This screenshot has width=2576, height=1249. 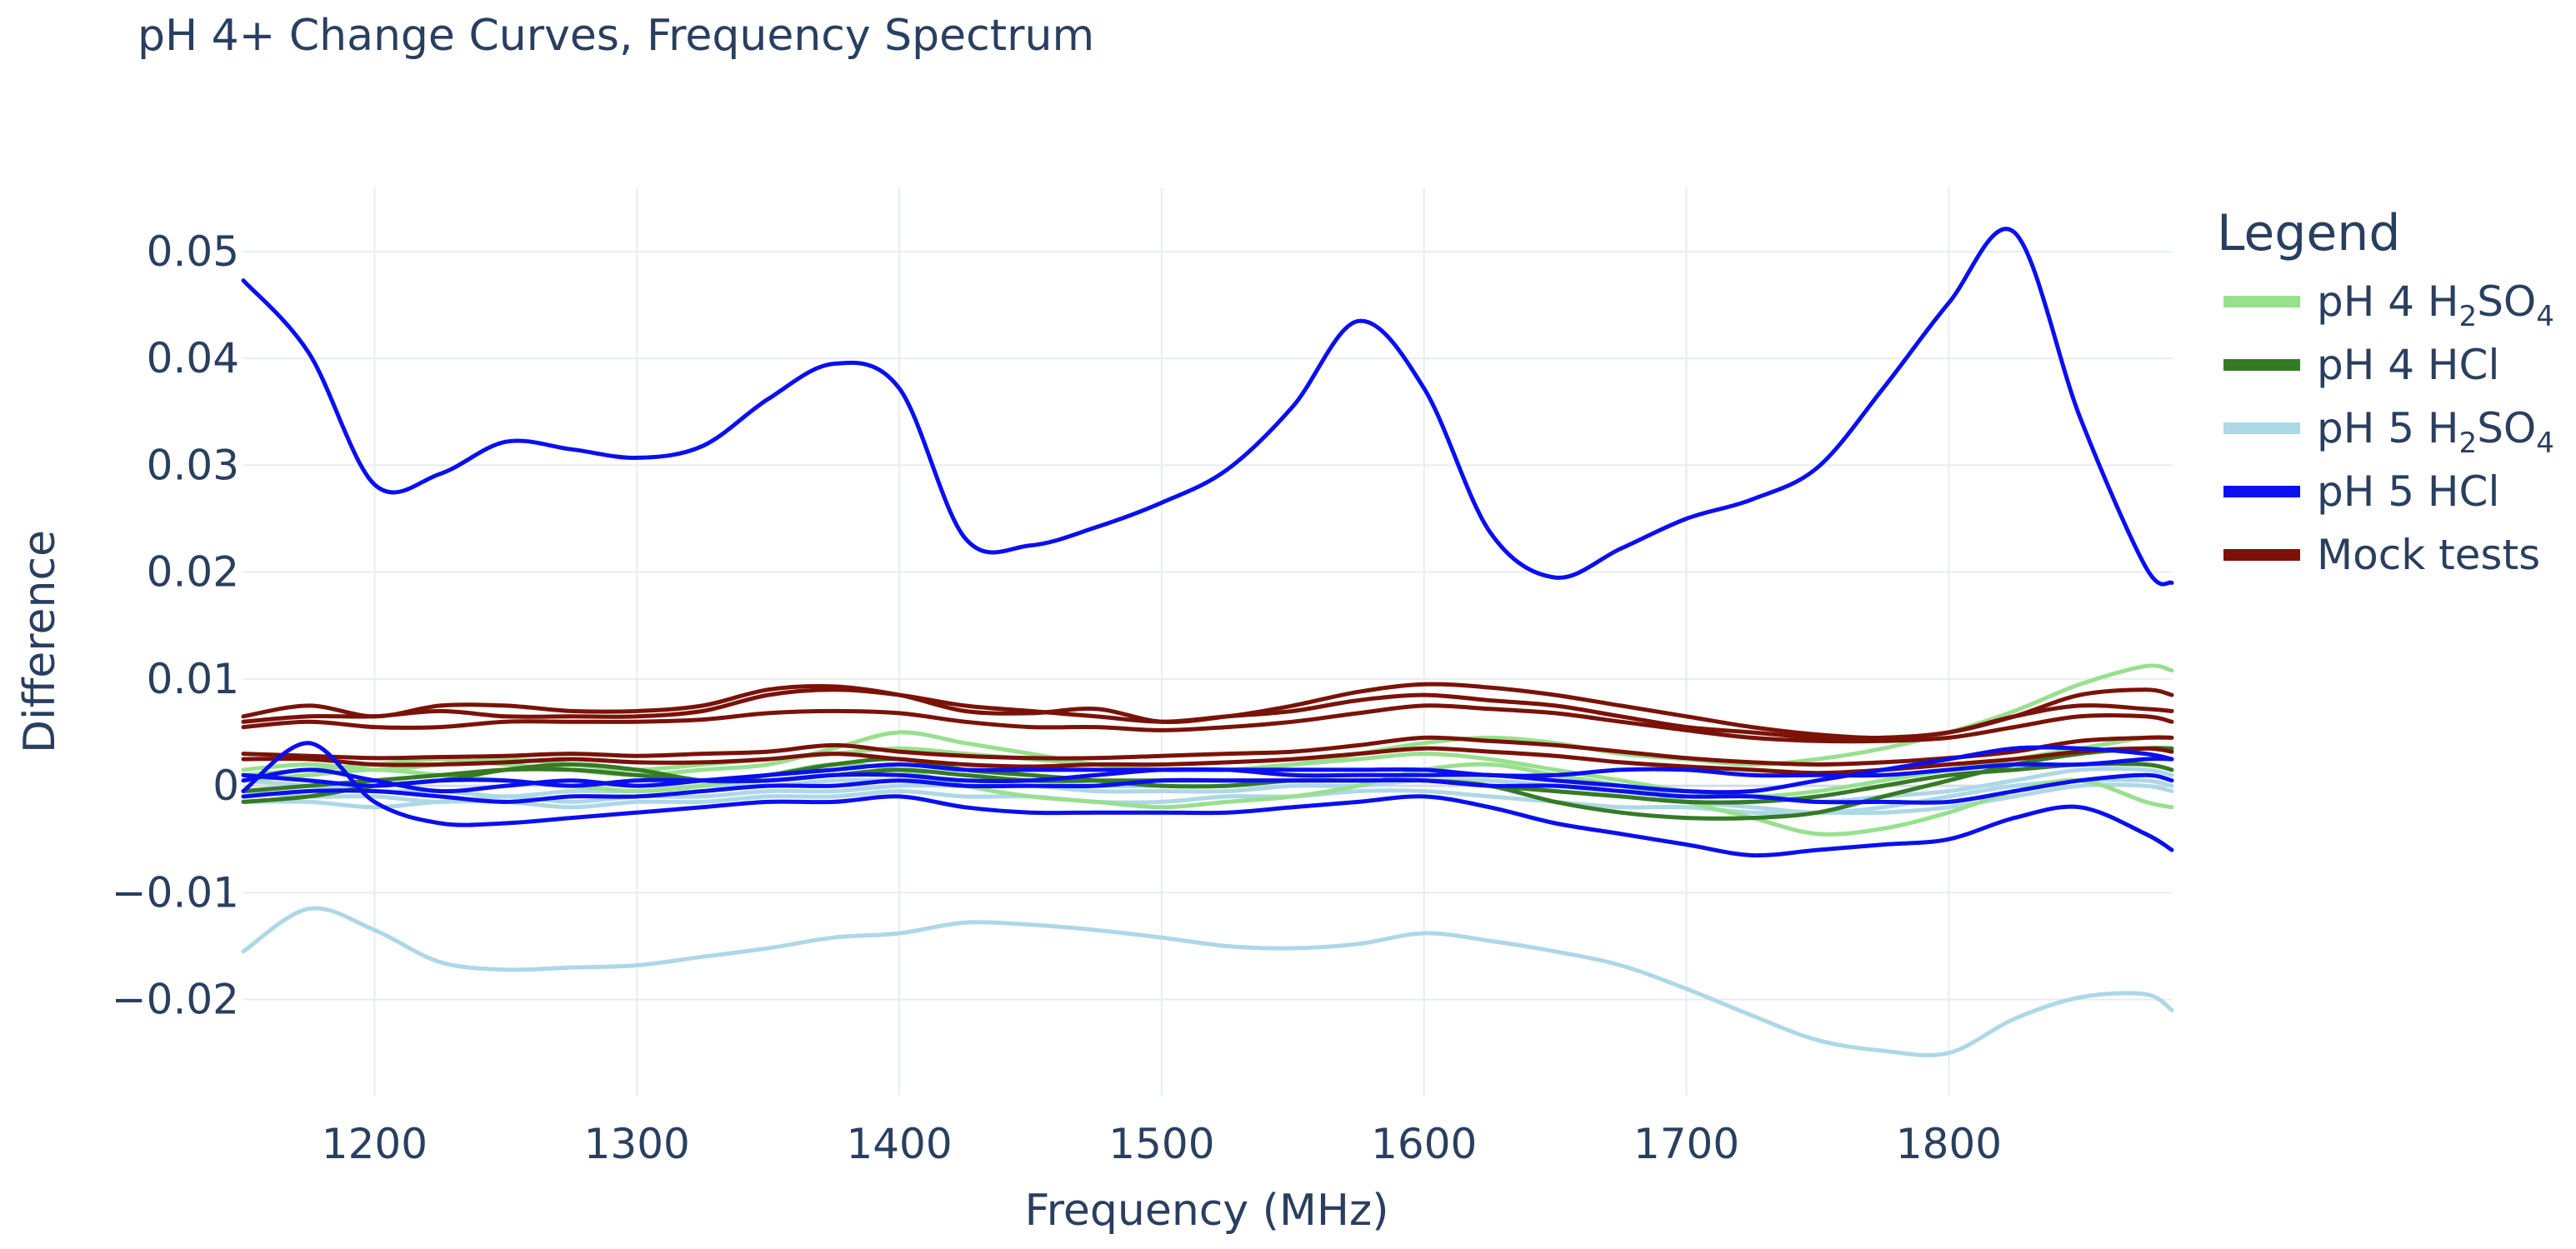 I want to click on legend-label-hcl_4: pH 4 HCl, so click(x=2408, y=365).